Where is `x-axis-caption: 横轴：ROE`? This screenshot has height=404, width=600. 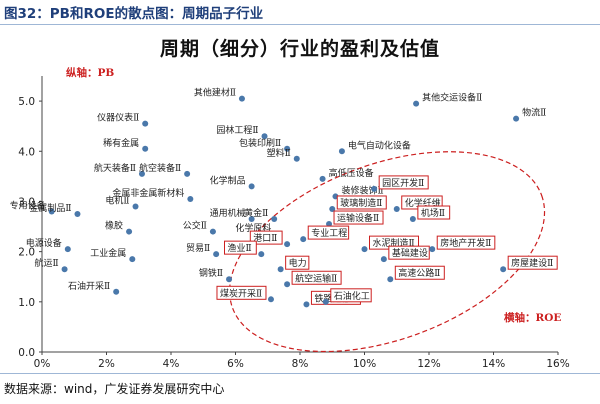
x-axis-caption: 横轴：ROE is located at coordinates (532, 317).